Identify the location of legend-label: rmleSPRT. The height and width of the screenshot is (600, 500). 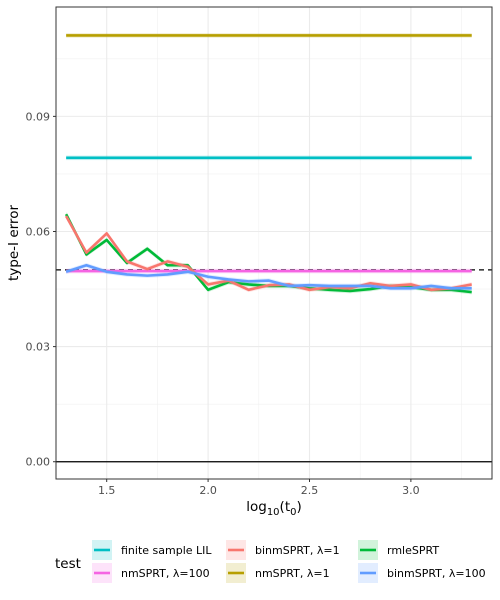
(413, 550).